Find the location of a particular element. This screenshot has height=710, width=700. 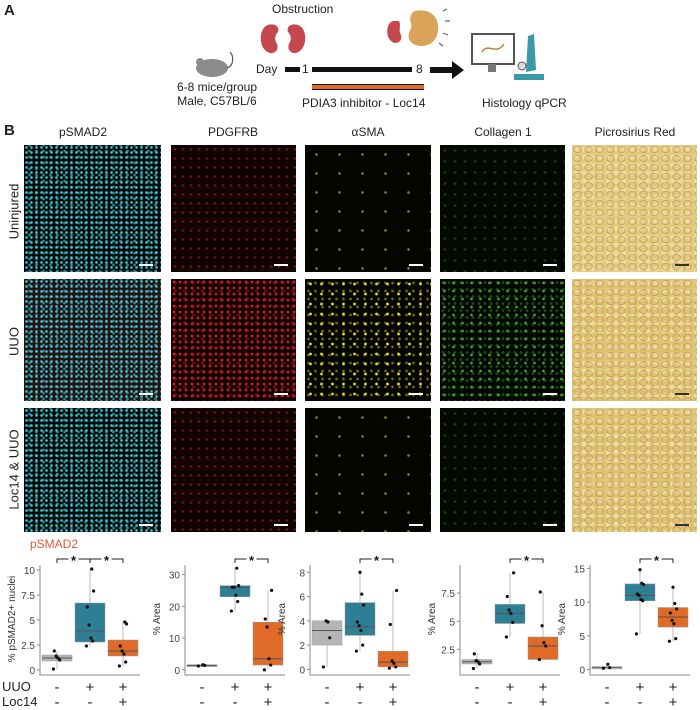

mice-strain: Male, C57BL/6 is located at coordinates (217, 101).